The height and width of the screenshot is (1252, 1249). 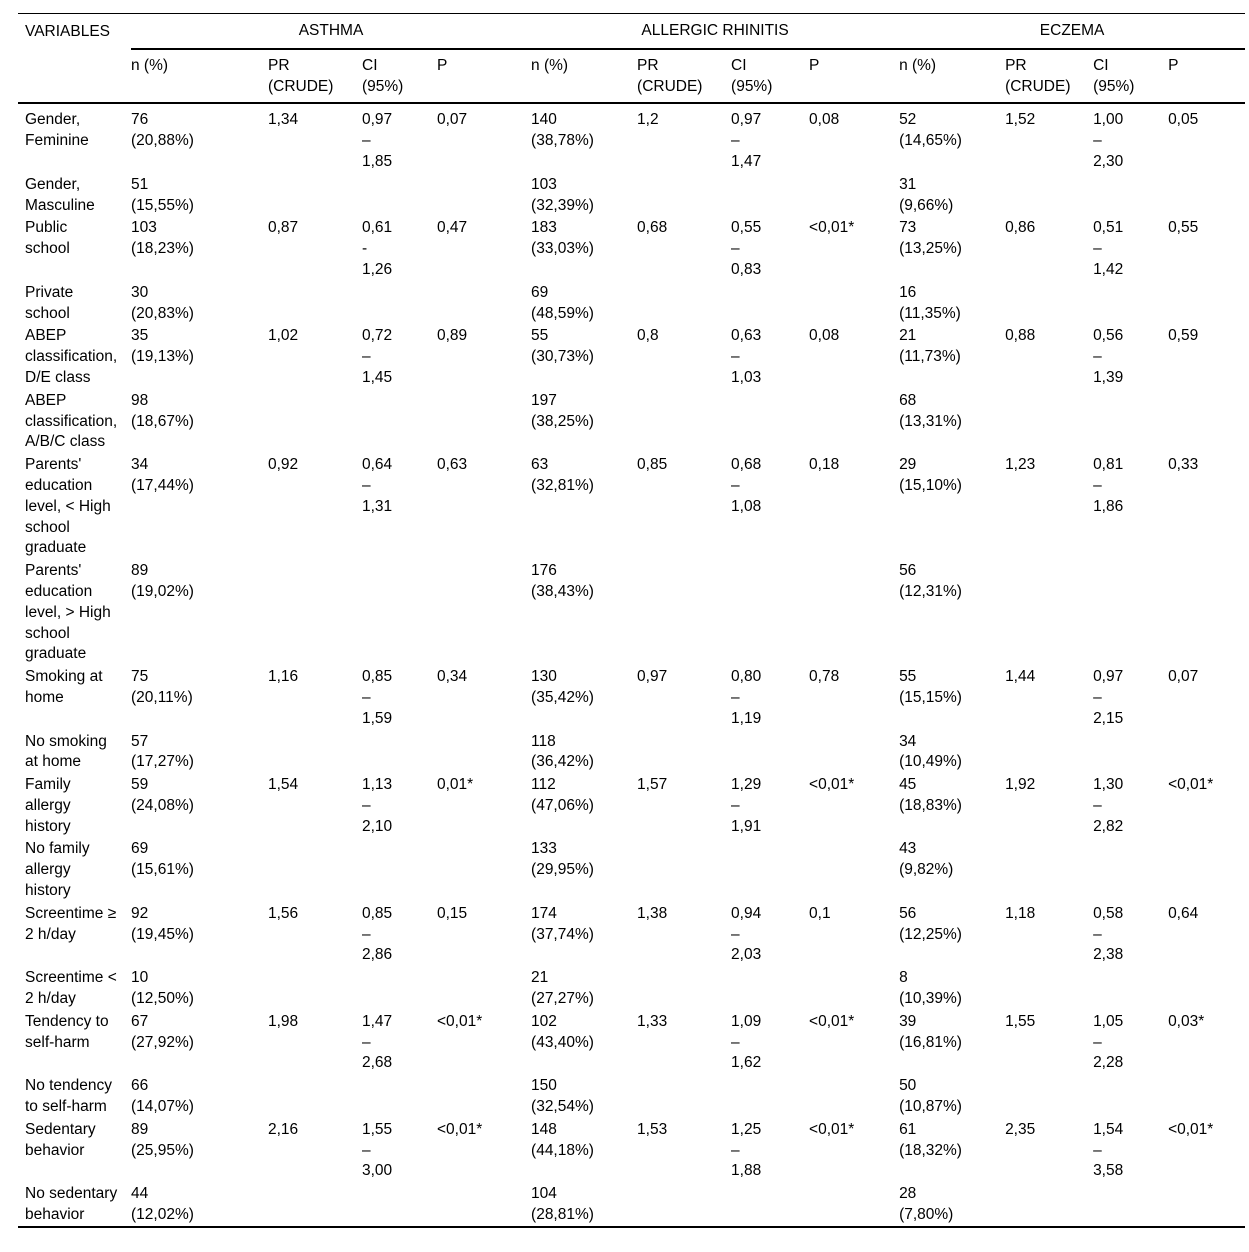 I want to click on table-cell: 0,97, so click(x=652, y=677).